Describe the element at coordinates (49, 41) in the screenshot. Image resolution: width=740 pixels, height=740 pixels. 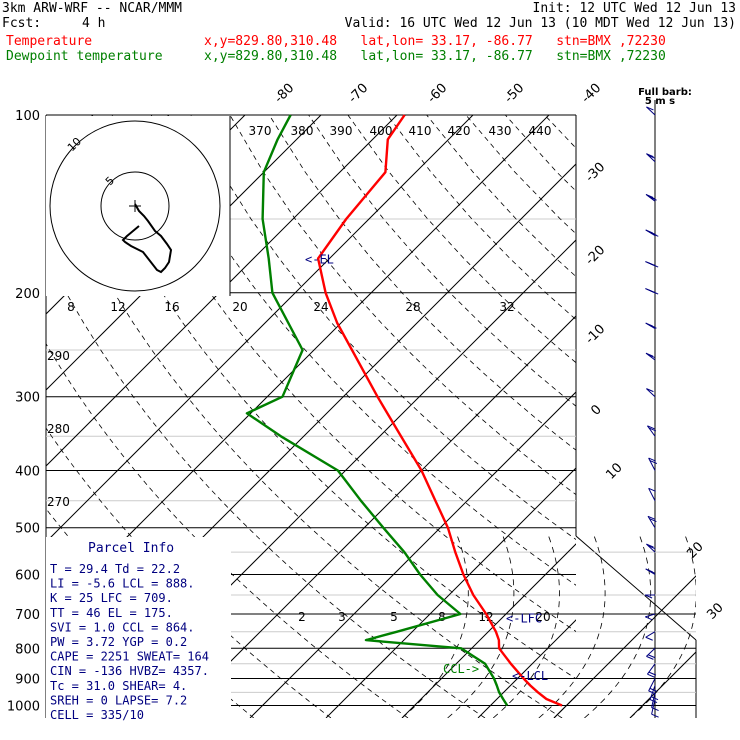
I see `temperature-legend: Temperature` at that location.